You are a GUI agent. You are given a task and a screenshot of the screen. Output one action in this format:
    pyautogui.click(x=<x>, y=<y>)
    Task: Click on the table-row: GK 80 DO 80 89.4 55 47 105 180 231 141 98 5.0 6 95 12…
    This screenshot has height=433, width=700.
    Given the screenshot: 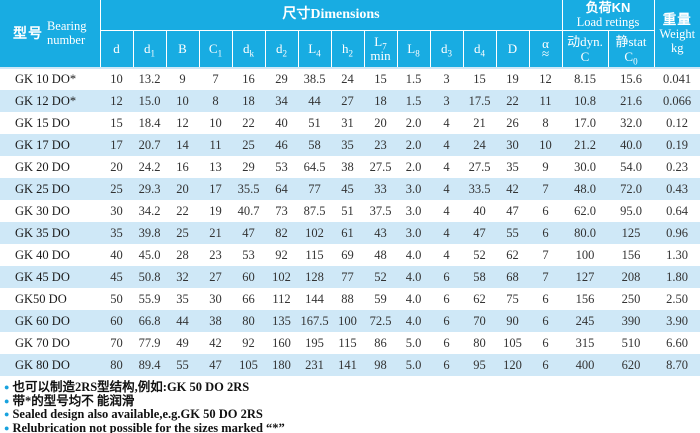 What is the action you would take?
    pyautogui.click(x=350, y=365)
    